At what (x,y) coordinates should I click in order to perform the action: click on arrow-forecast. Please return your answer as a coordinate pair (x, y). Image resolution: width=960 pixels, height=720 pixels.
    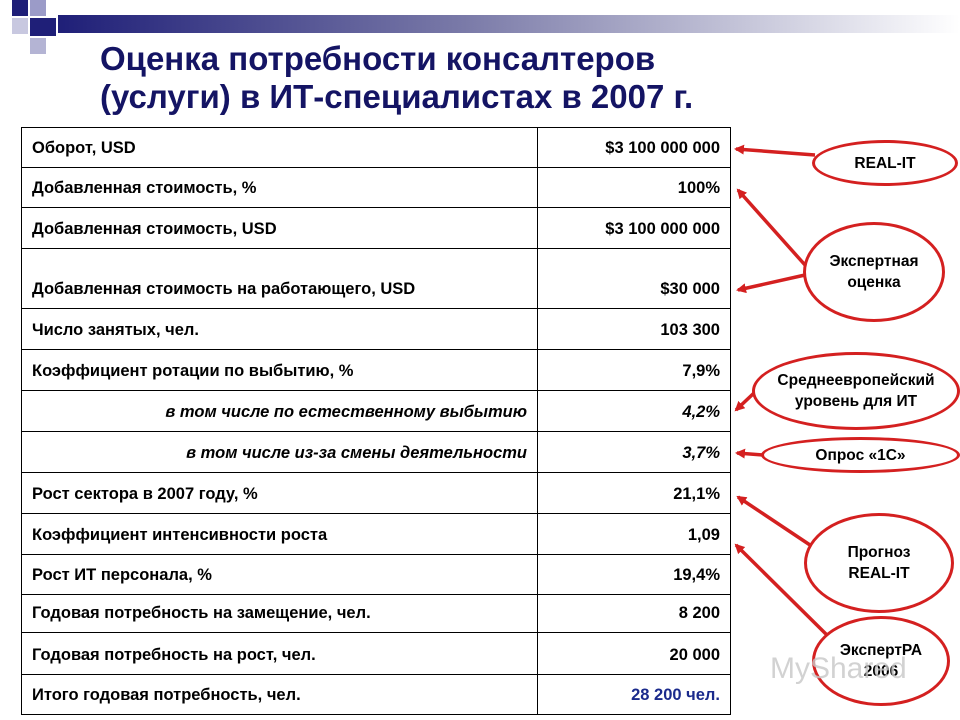
    Looking at the image, I should click on (773, 521).